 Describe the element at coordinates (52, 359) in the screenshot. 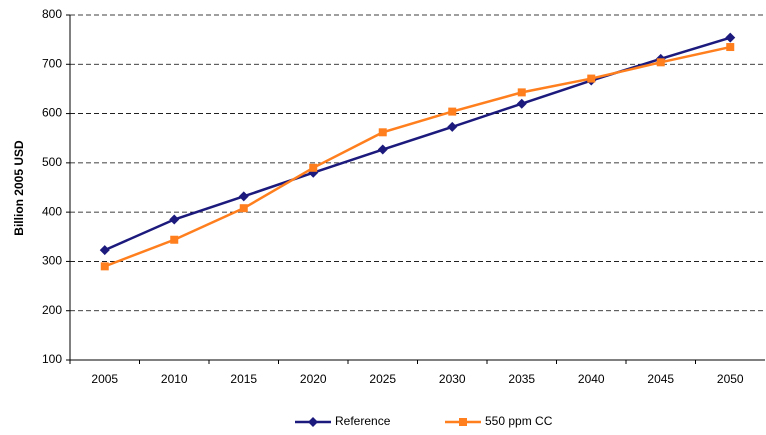

I see `y-tick-label: 100` at that location.